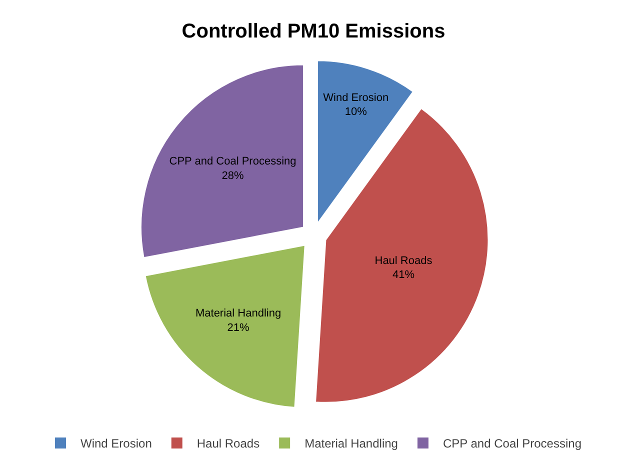  I want to click on data-label: 10%, so click(356, 112).